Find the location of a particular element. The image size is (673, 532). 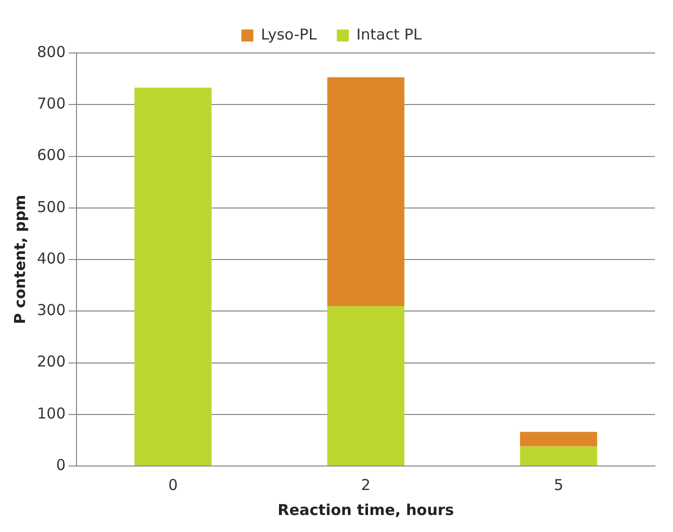

x-tick-label: 0 is located at coordinates (173, 485).